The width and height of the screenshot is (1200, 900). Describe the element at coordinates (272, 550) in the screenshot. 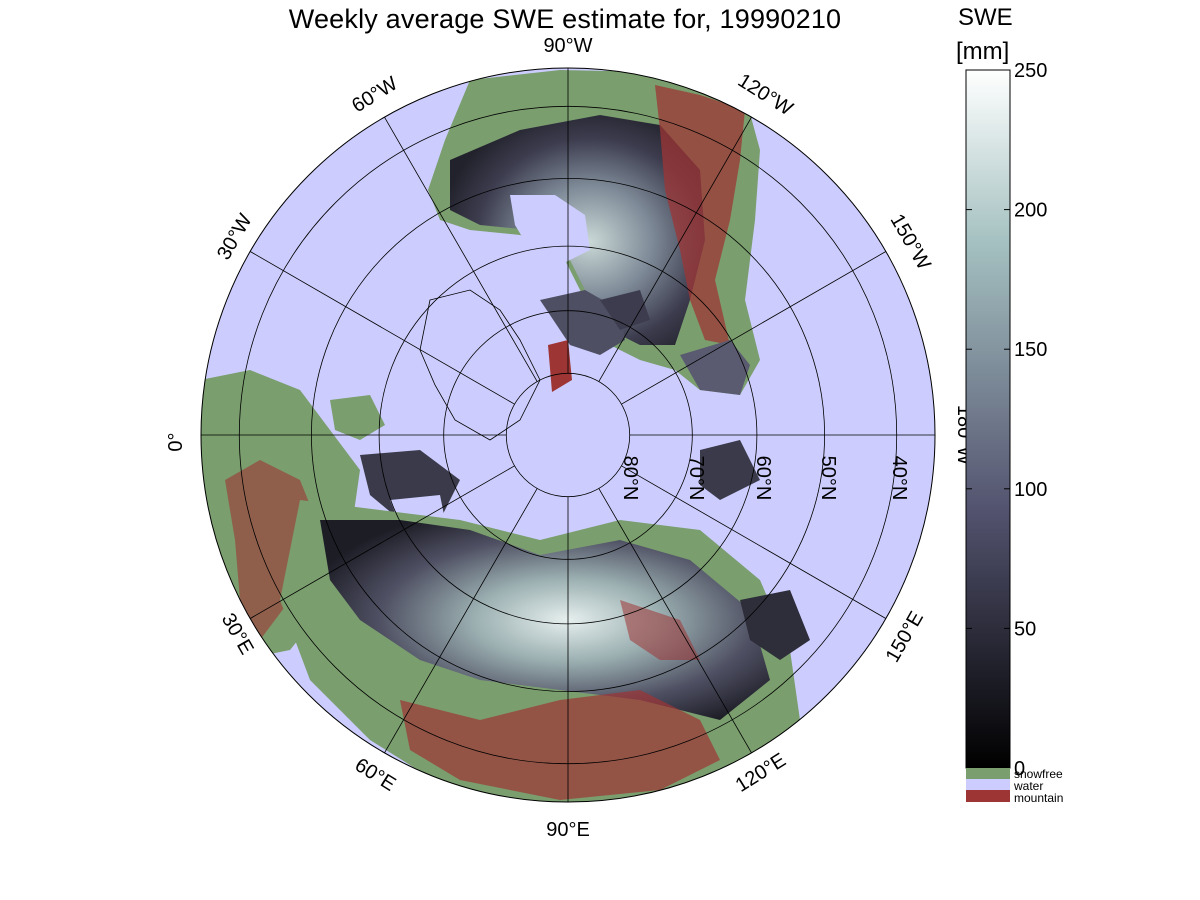

I see `alps-region` at that location.